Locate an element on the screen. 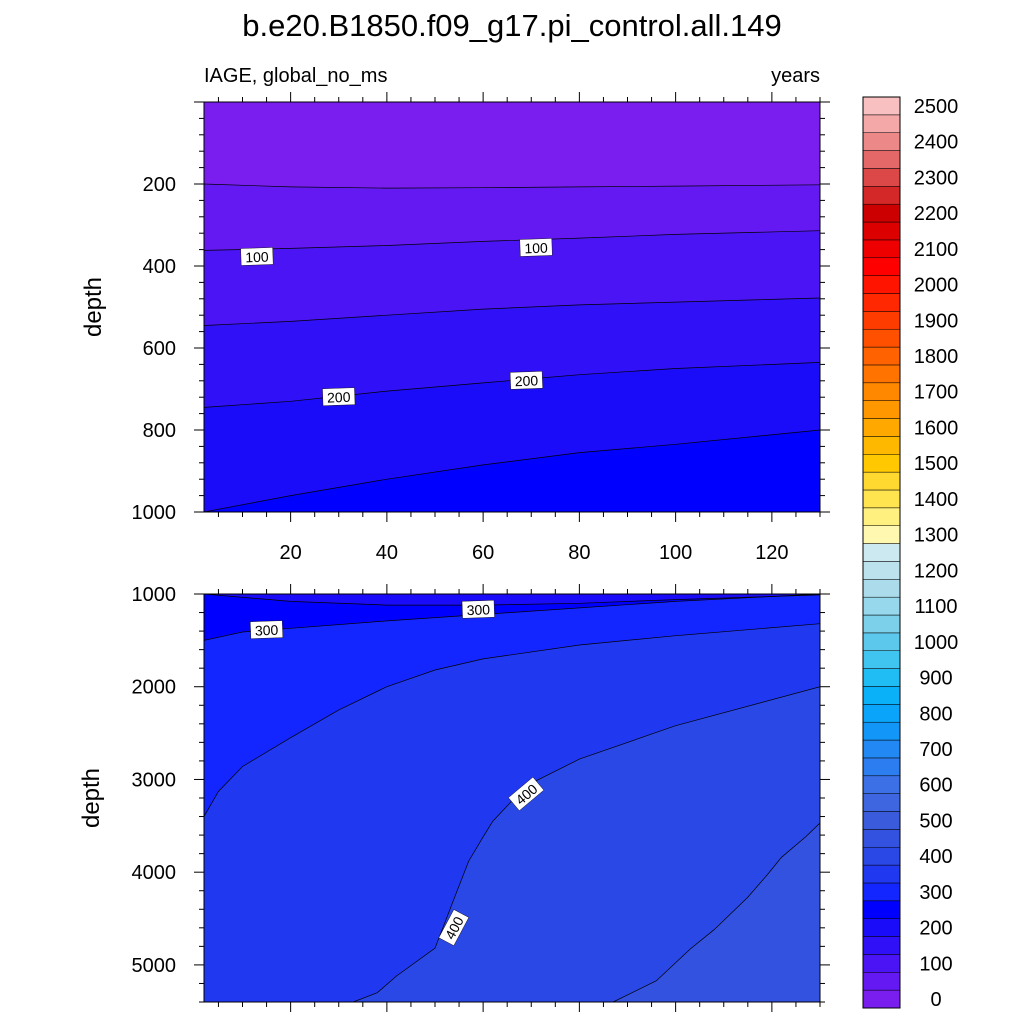 The width and height of the screenshot is (1024, 1024). colorbar-label: 600 is located at coordinates (935, 786).